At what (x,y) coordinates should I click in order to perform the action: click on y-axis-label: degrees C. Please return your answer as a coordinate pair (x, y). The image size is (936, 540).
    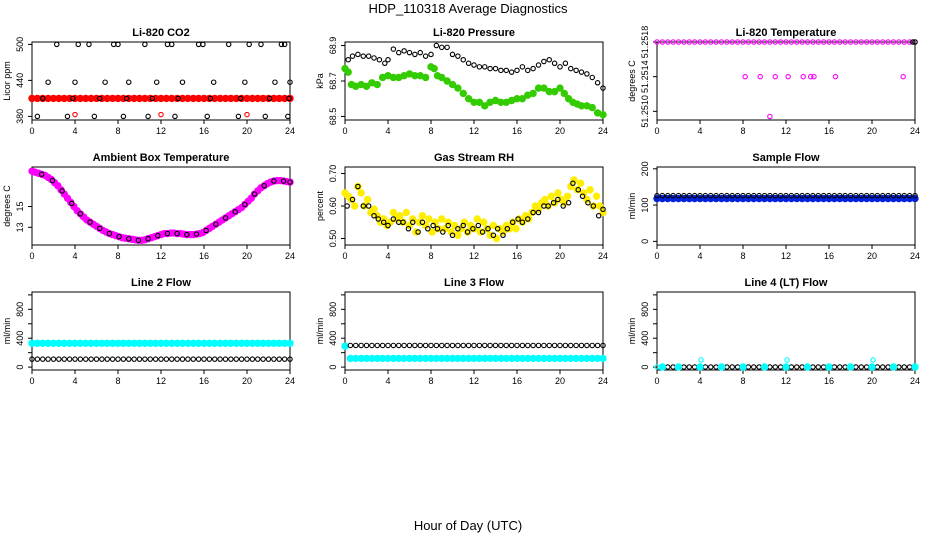
    Looking at the image, I should click on (7, 206).